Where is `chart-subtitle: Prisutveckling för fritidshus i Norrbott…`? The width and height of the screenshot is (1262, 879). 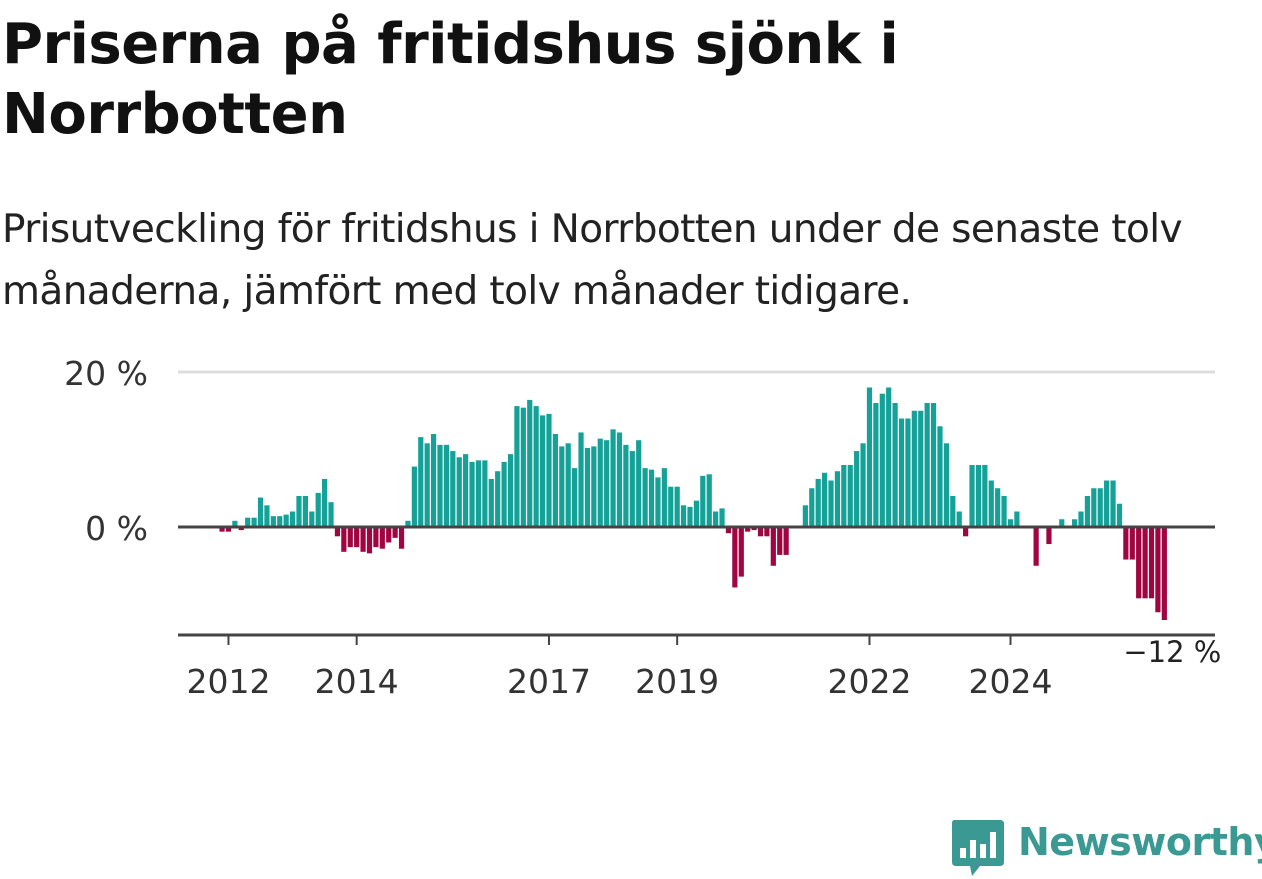
chart-subtitle: Prisutveckling för fritidshus i Norrbott… is located at coordinates (592, 260).